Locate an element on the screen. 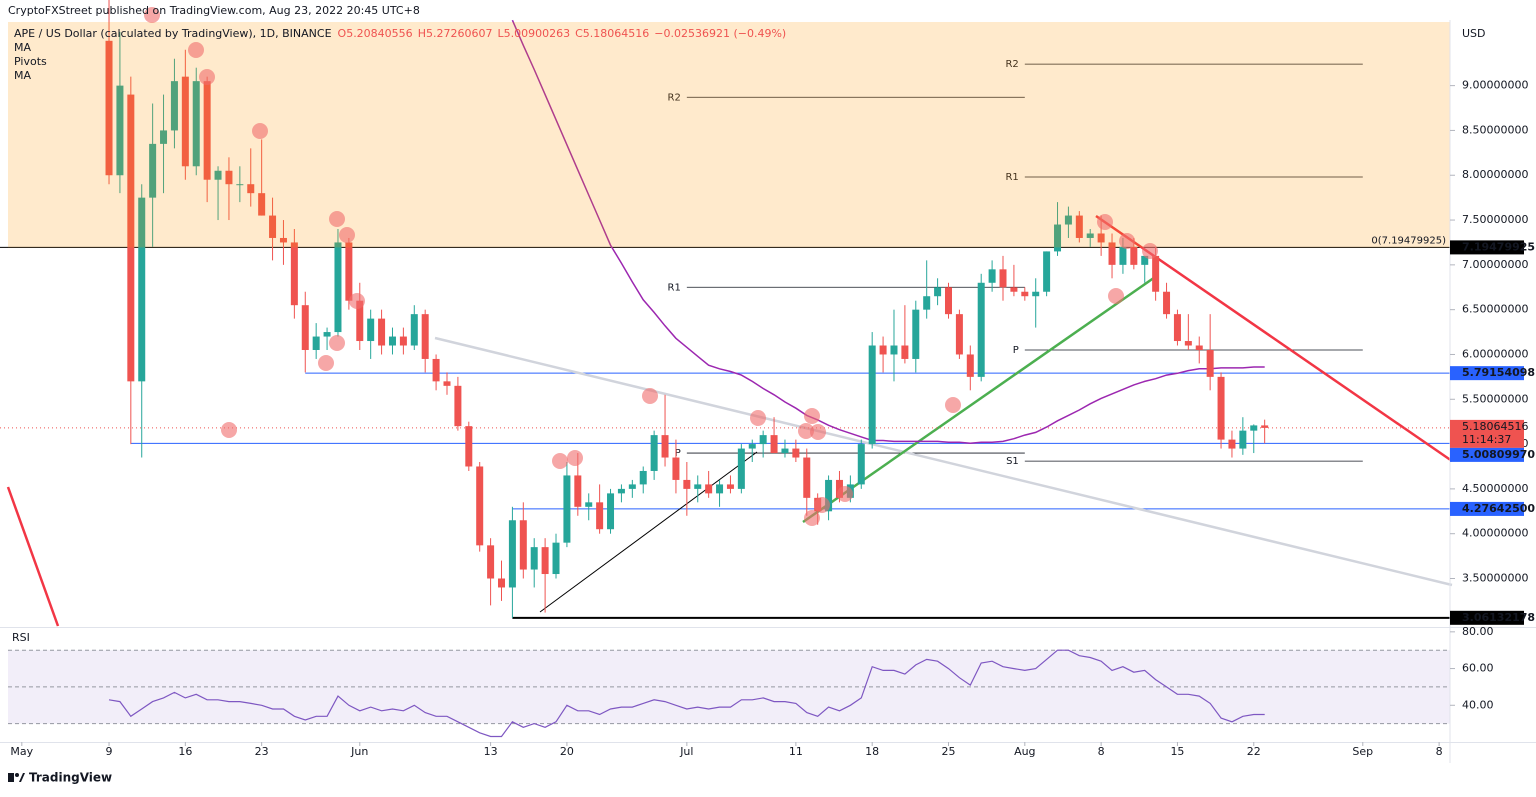 The width and height of the screenshot is (1536, 797). indicator-label: Pivots is located at coordinates (30, 61).